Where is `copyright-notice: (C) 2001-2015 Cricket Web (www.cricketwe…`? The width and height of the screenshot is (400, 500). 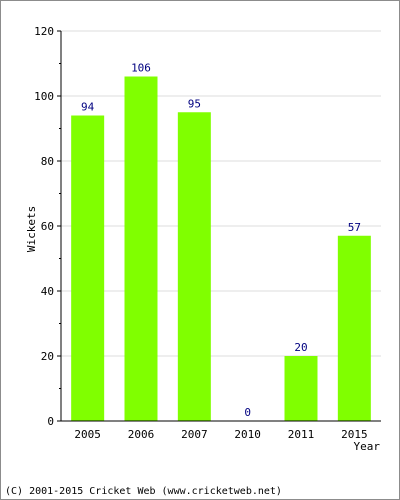 copyright-notice: (C) 2001-2015 Cricket Web (www.cricketwe… is located at coordinates (143, 491).